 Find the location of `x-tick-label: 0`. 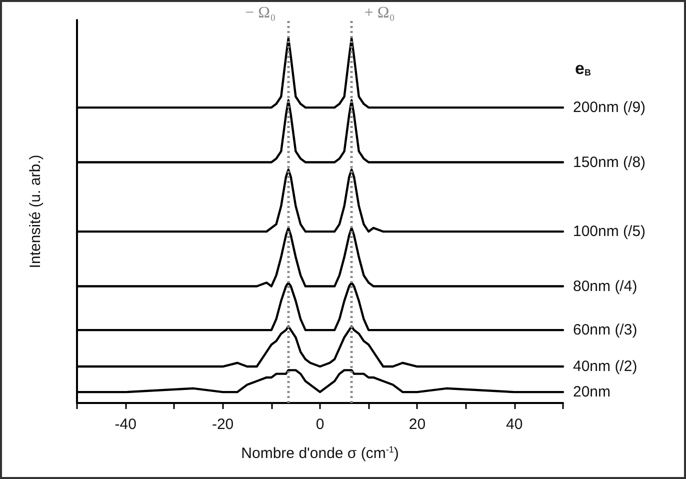

x-tick-label: 0 is located at coordinates (320, 424).